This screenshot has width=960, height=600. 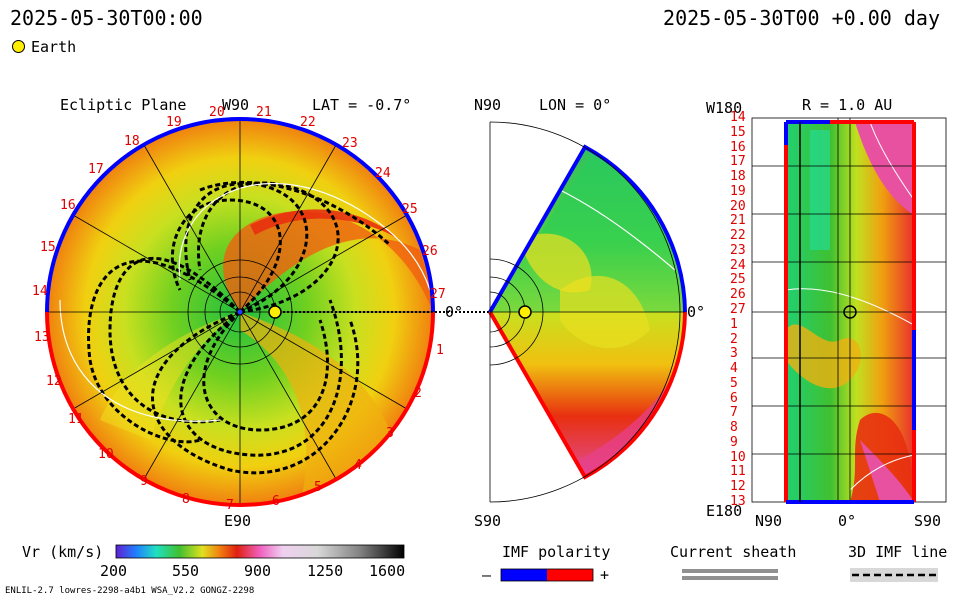 What do you see at coordinates (123, 105) in the screenshot?
I see `ecliptic-title: Ecliptic Plane` at bounding box center [123, 105].